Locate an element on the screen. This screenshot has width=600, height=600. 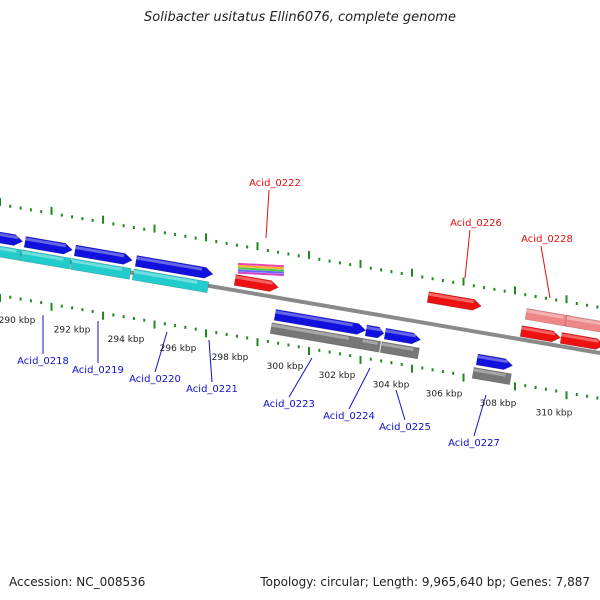
kbp-label: 294 kbp is located at coordinates (126, 340).